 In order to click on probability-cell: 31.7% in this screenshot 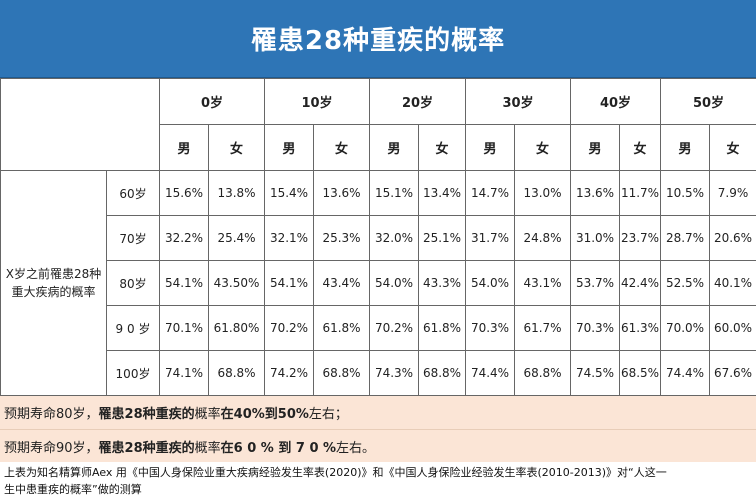, I will do `click(490, 238)`.